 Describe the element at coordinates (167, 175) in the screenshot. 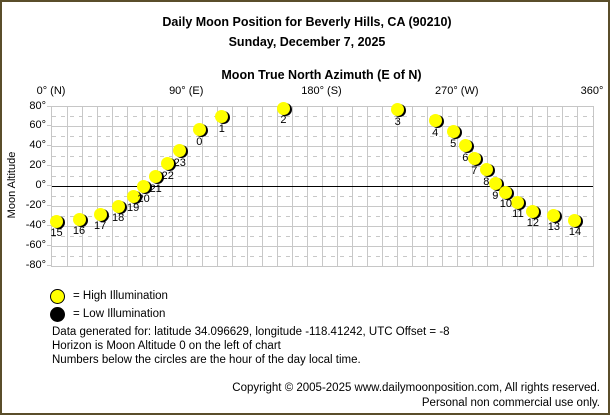

I see `hour-label: 22` at that location.